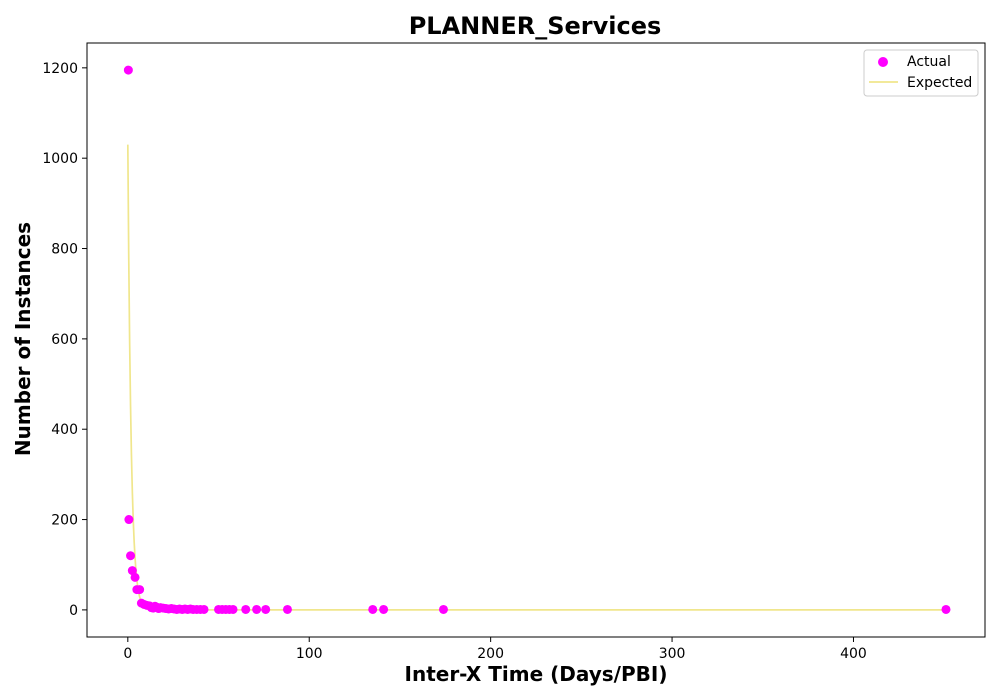 This screenshot has height=700, width=1000. I want to click on legend-actual-label: Actual, so click(929, 62).